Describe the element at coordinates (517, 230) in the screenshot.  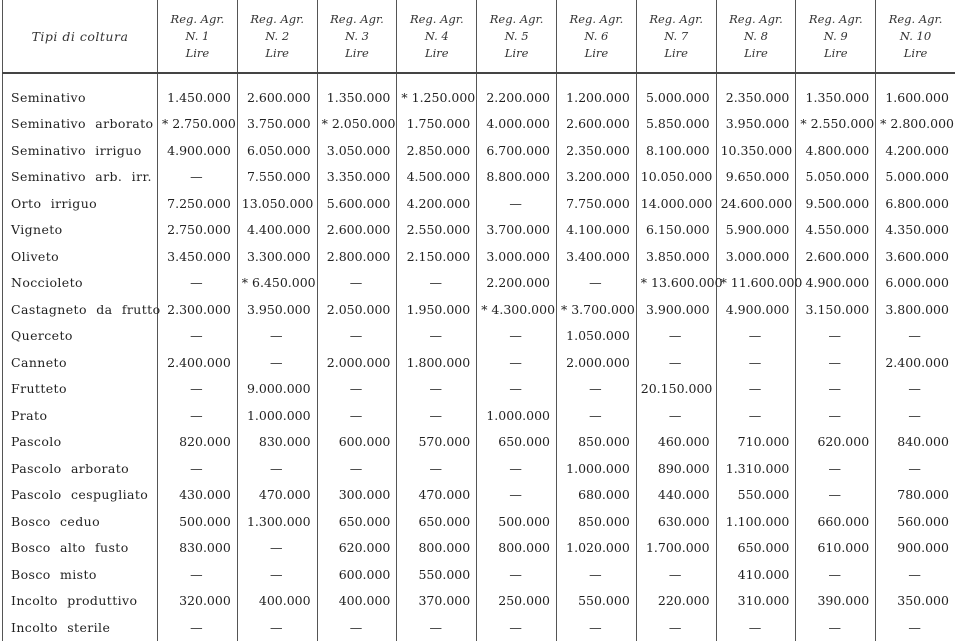
I see `value-cell-region-5: 3.700.000` at that location.